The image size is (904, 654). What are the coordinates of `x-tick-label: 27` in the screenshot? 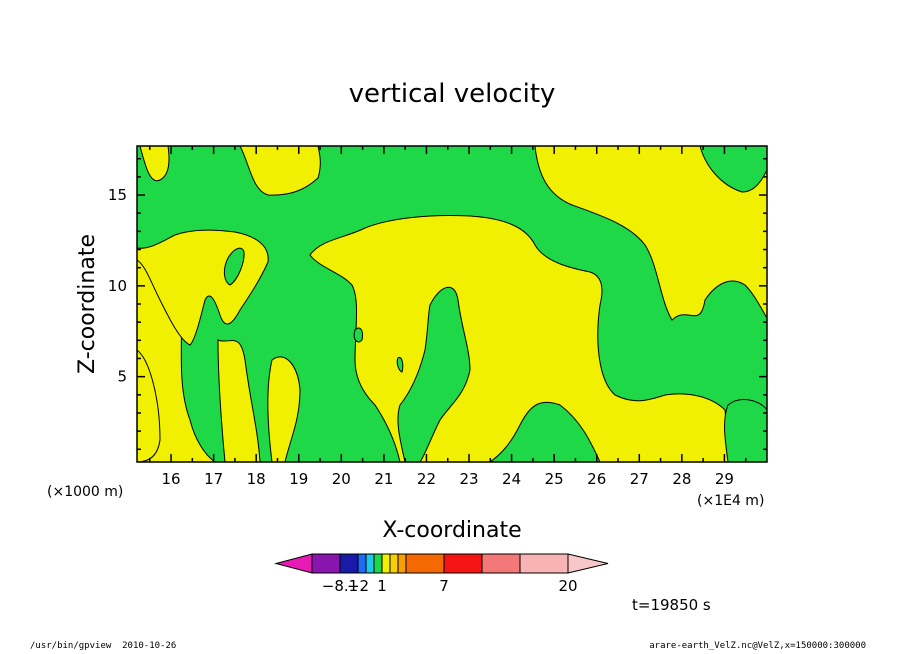 It's located at (639, 479).